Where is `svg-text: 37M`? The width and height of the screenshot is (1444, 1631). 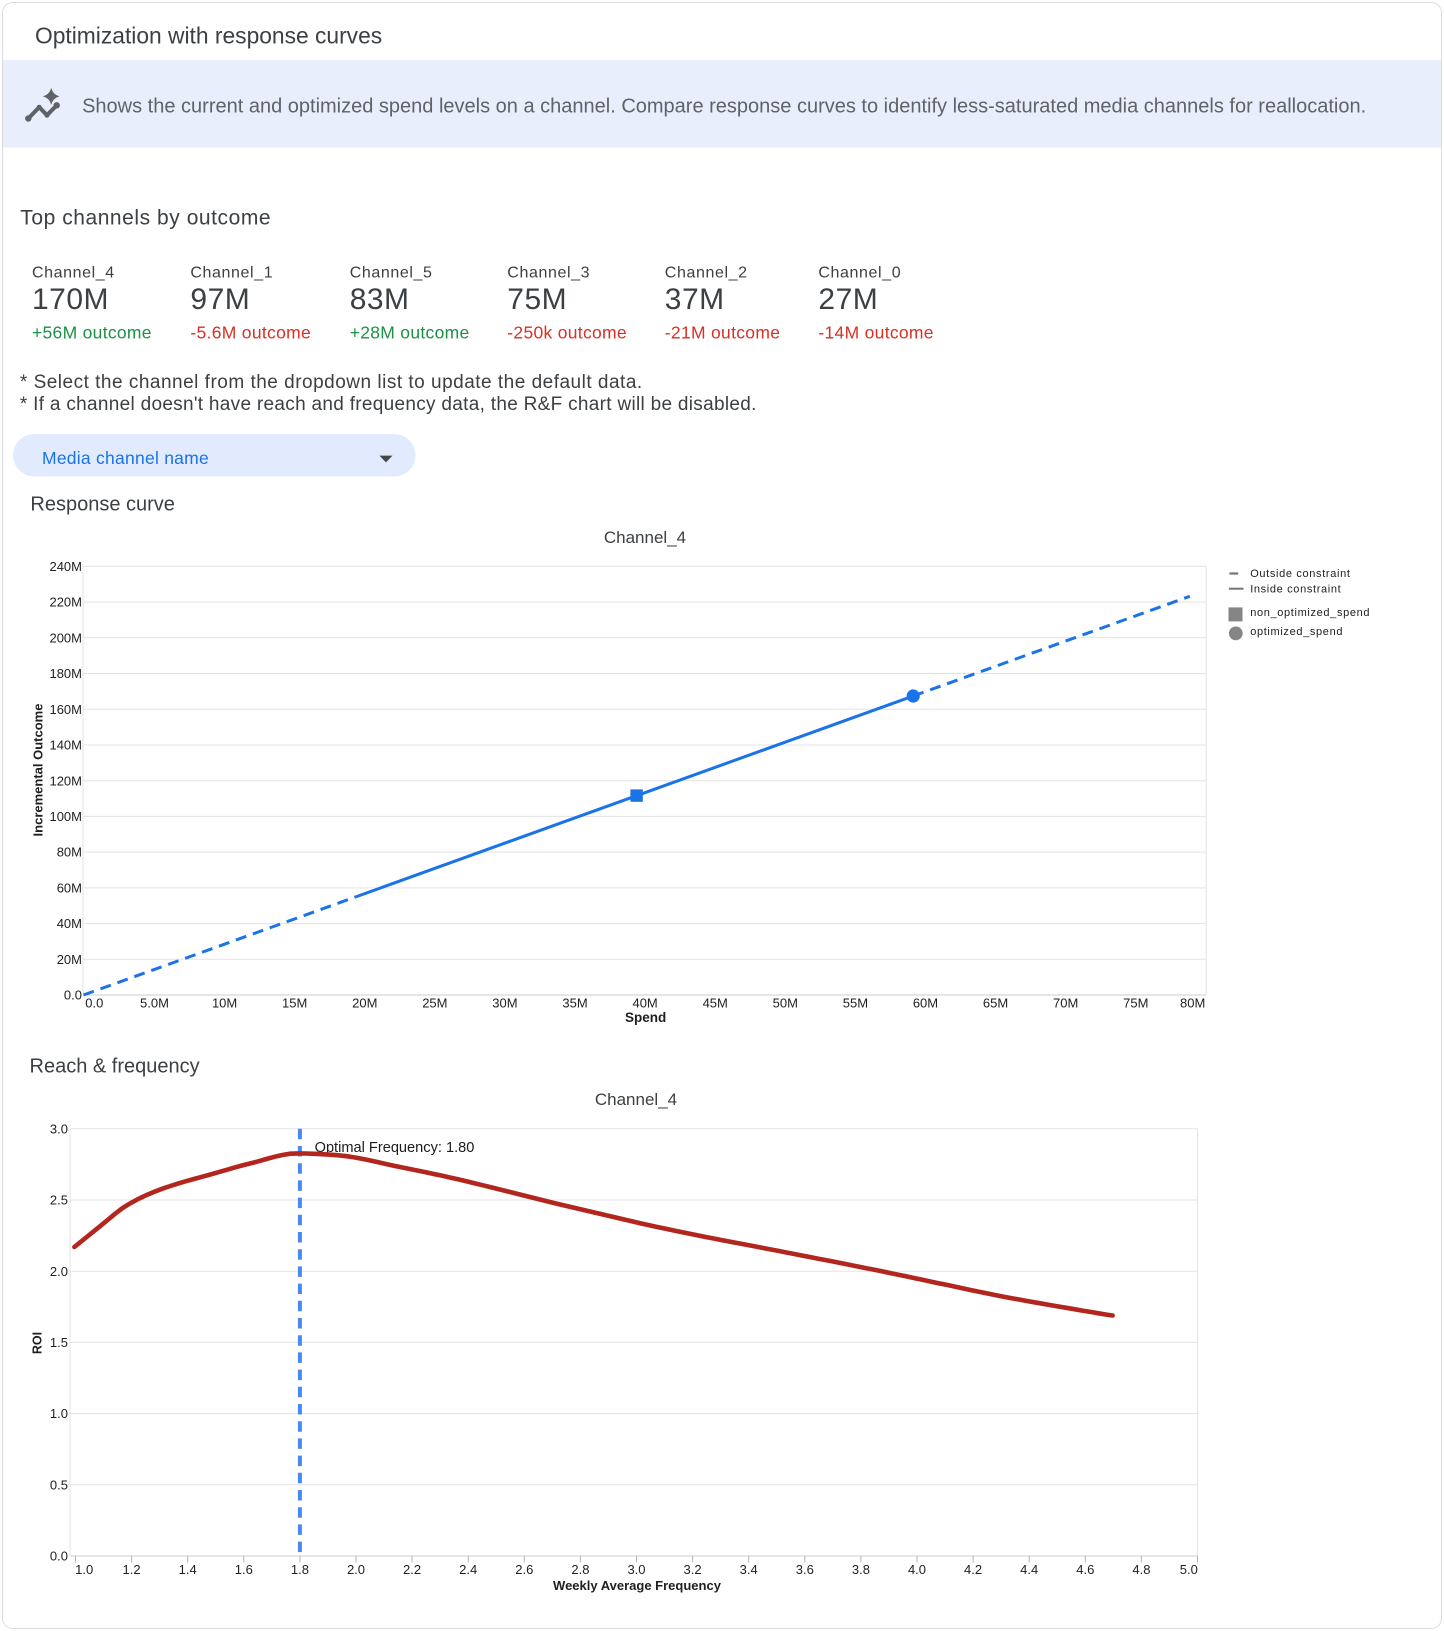 svg-text: 37M is located at coordinates (695, 299).